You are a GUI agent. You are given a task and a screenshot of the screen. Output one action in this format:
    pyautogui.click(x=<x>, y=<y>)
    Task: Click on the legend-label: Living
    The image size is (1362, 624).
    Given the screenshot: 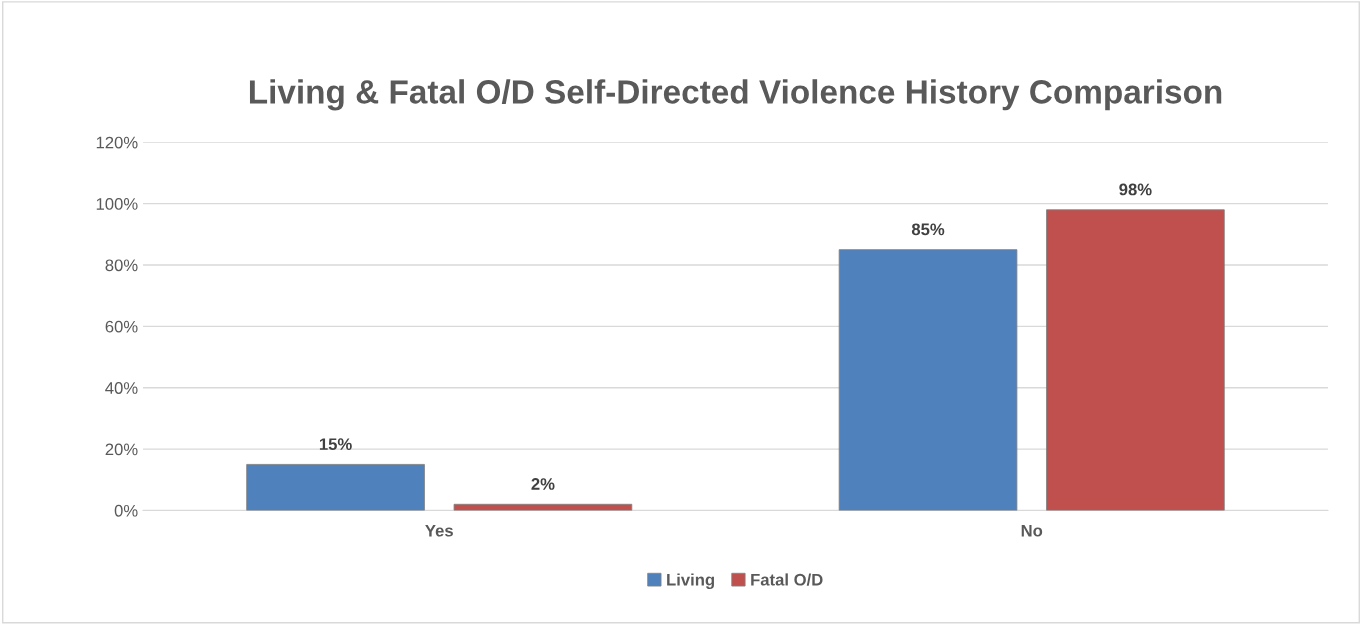 What is the action you would take?
    pyautogui.click(x=690, y=581)
    